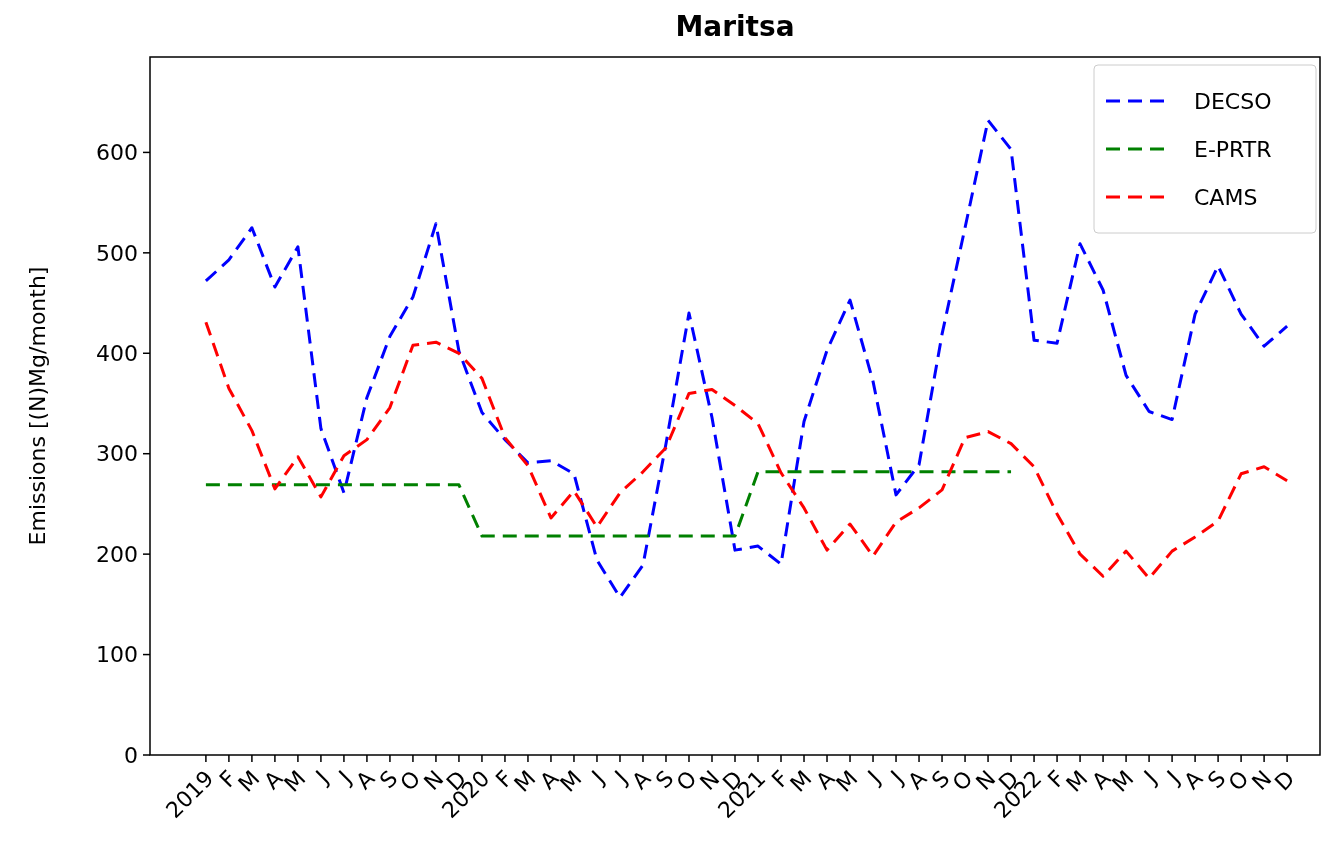  Describe the element at coordinates (37, 406) in the screenshot. I see `y-axis-title: Emissions [(N)Mg/month]` at that location.